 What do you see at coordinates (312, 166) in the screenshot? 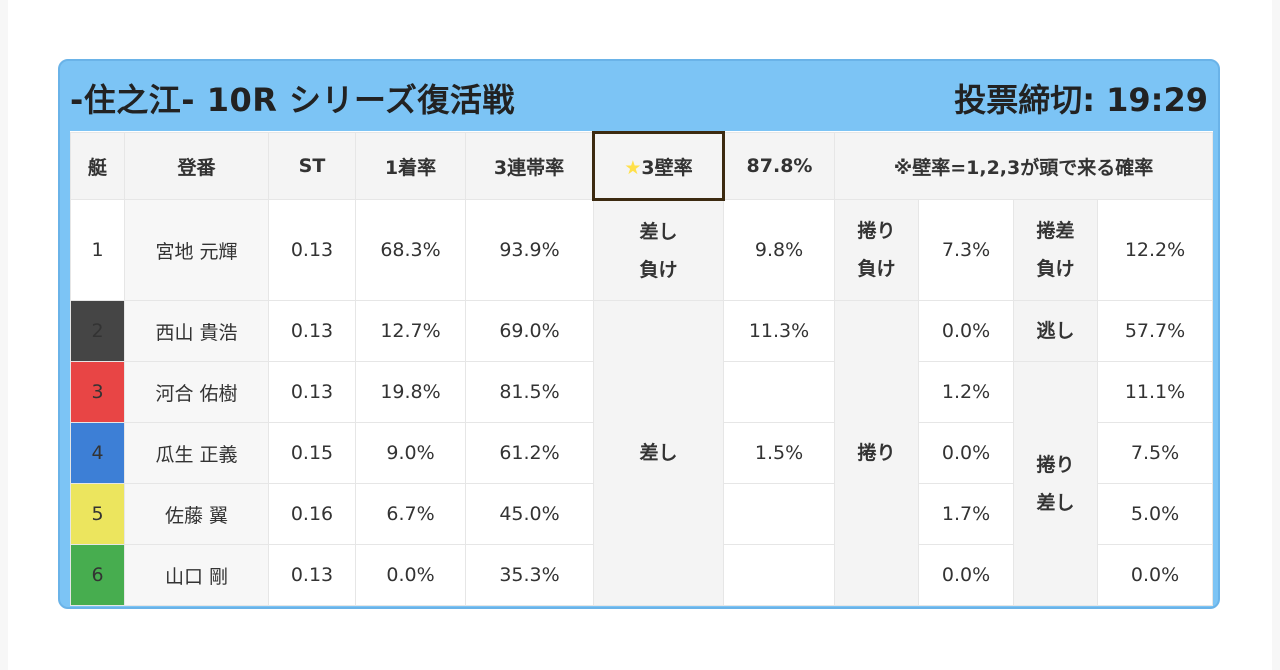
I see `col-header-st: ST` at bounding box center [312, 166].